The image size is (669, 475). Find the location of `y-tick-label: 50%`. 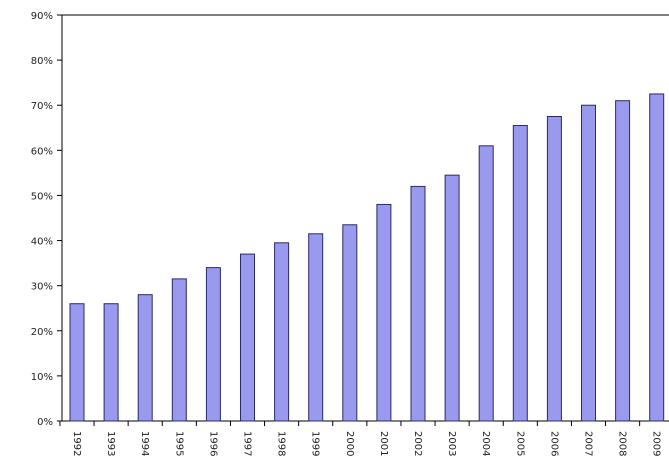

y-tick-label: 50% is located at coordinates (42, 196).